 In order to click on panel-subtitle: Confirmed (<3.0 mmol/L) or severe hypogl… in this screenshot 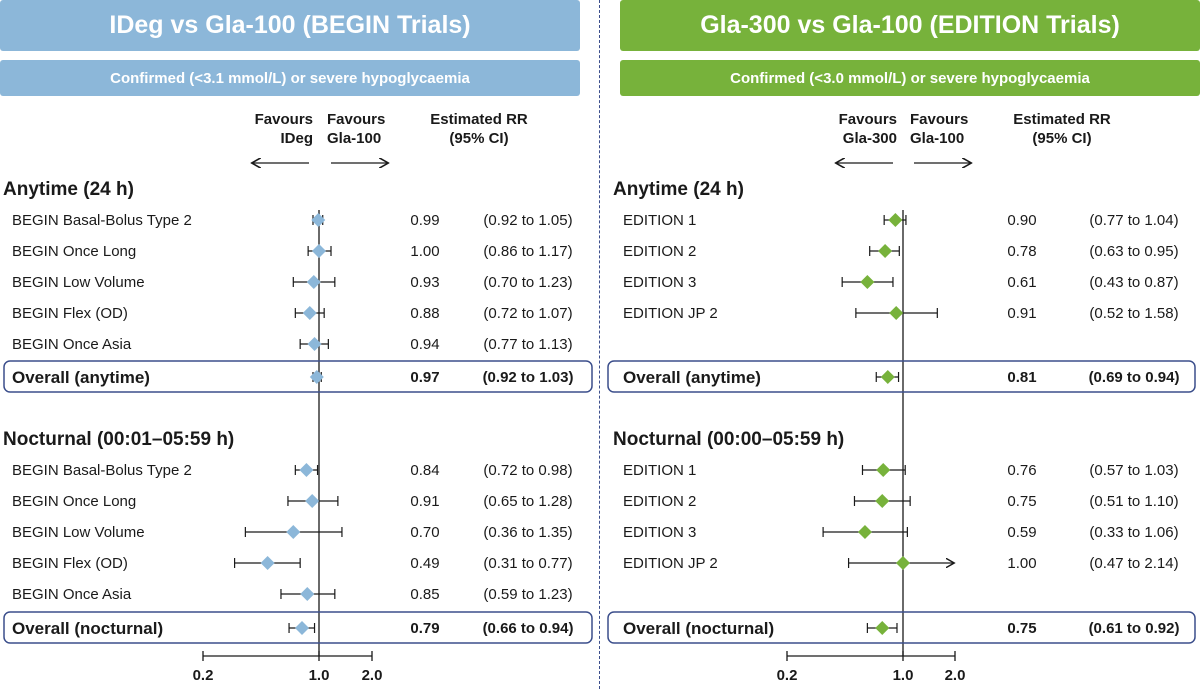, I will do `click(910, 78)`.